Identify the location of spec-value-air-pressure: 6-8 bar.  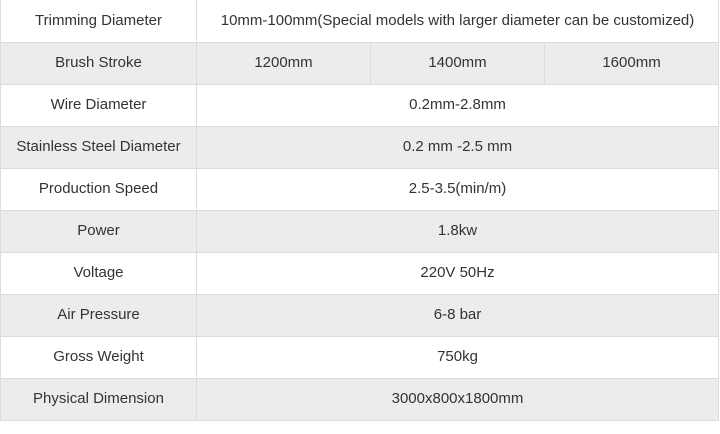
(457, 315).